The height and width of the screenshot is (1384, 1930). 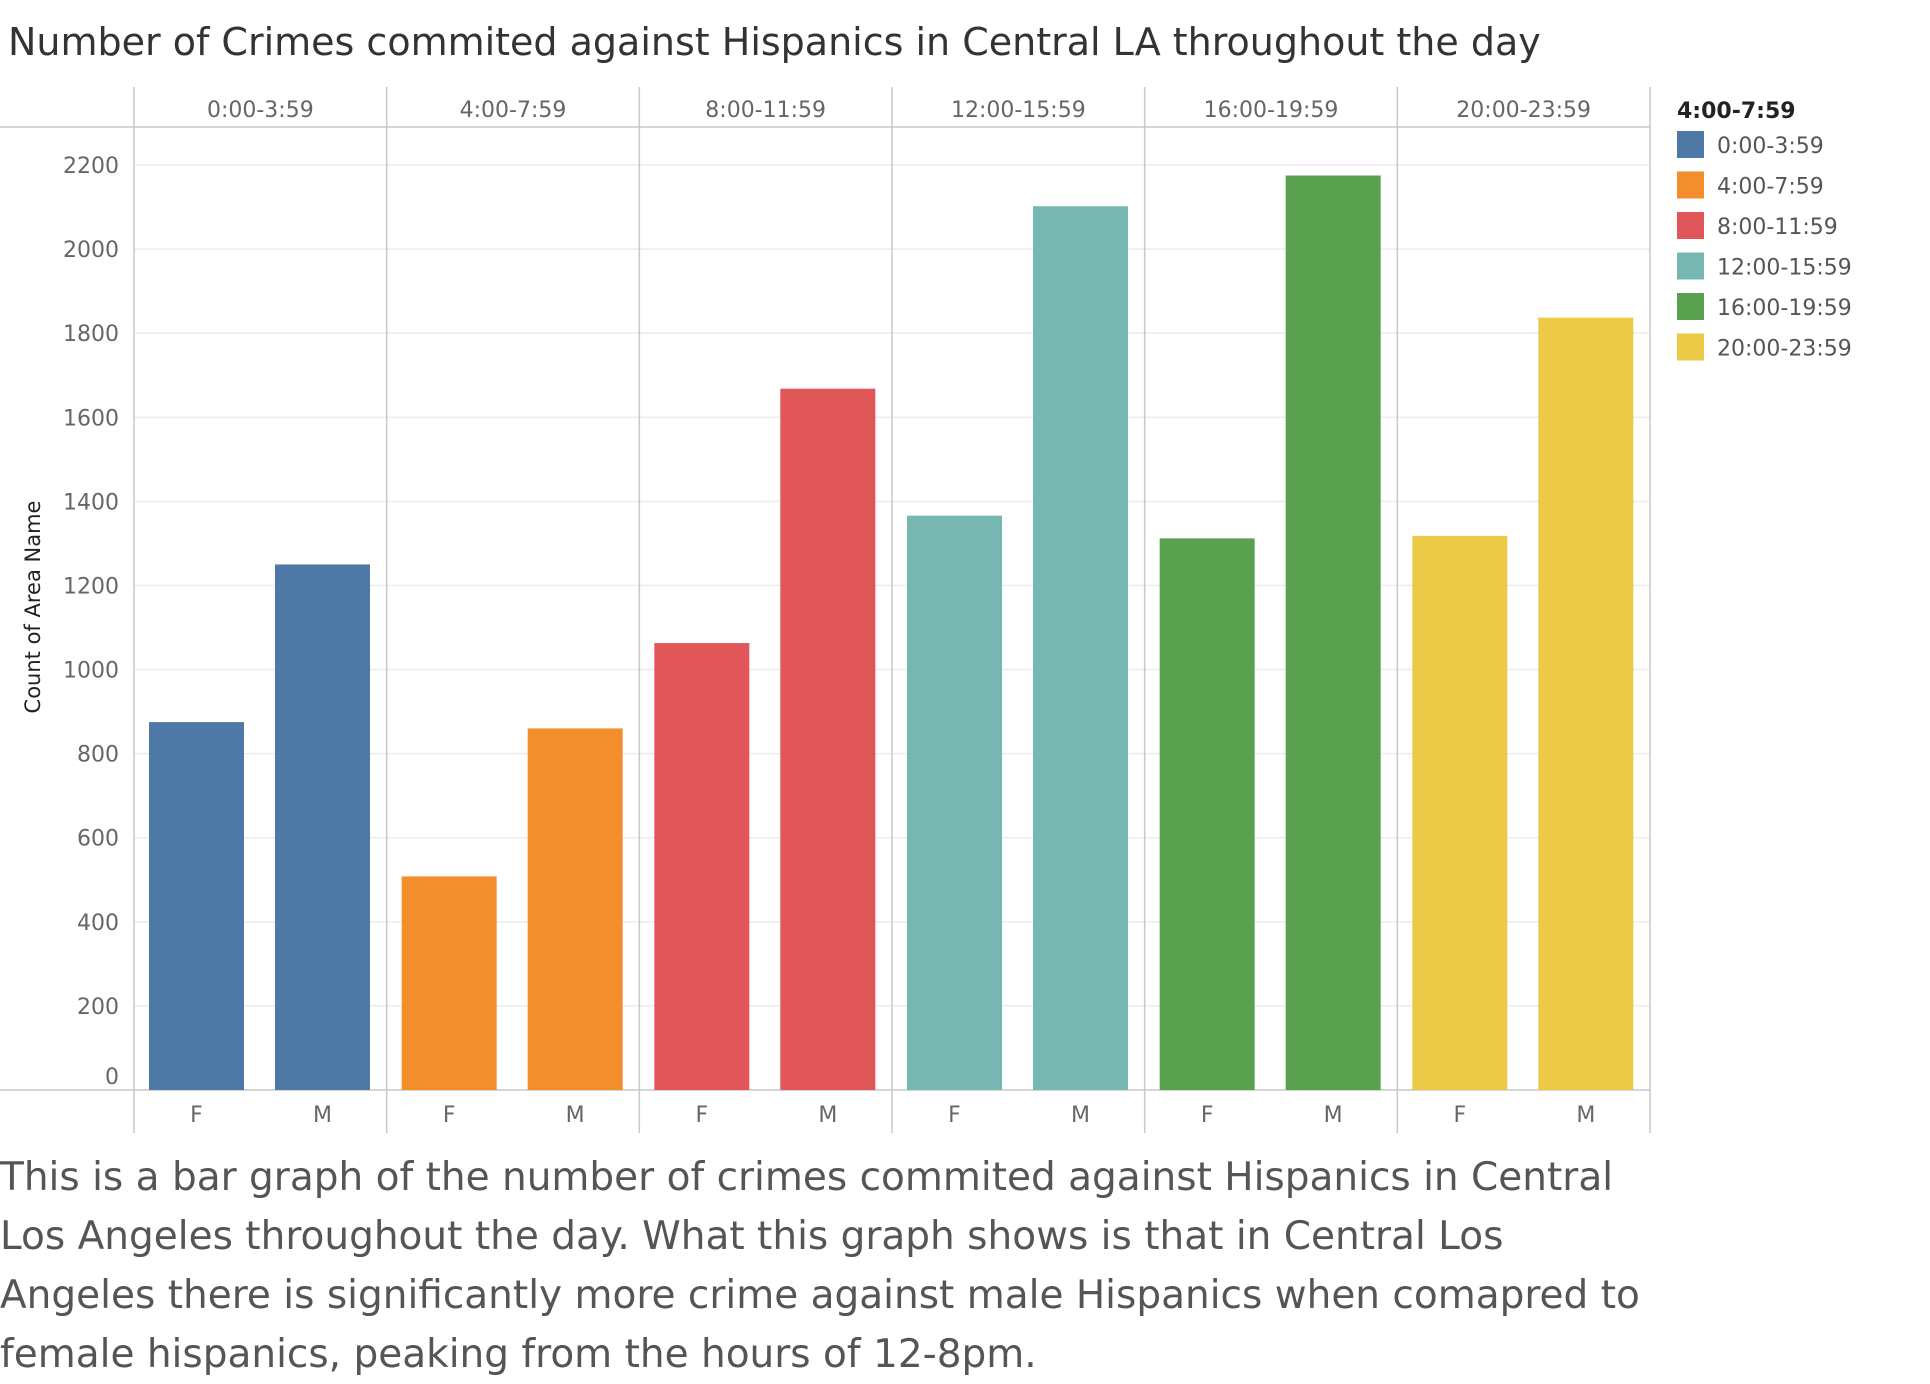 What do you see at coordinates (260, 110) in the screenshot?
I see `panel-header: 0:00-3:59` at bounding box center [260, 110].